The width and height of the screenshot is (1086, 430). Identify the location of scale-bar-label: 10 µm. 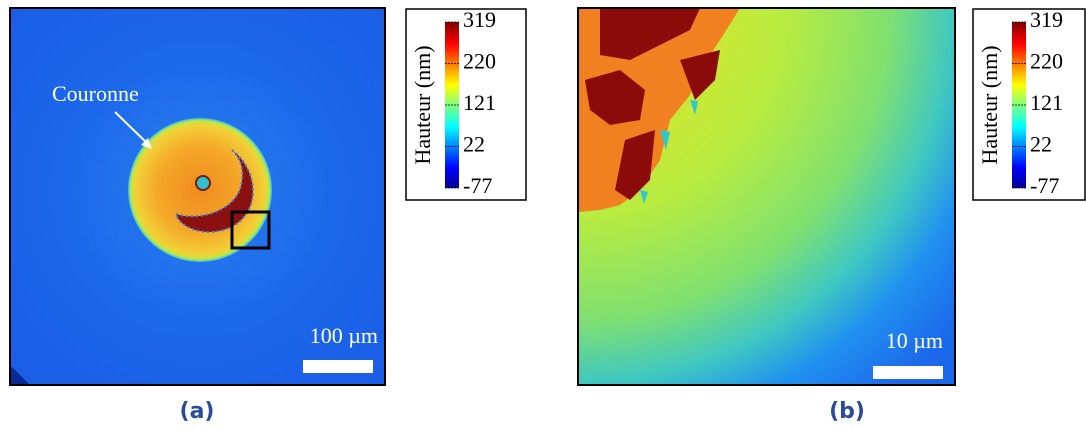
(914, 340).